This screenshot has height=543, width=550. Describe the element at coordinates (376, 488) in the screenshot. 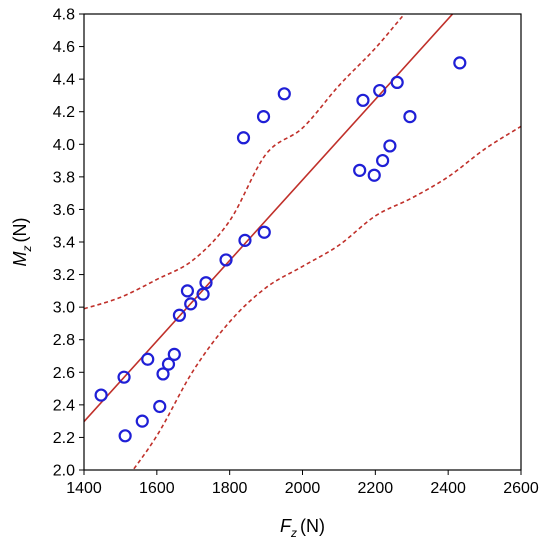

I see `x-tick-label: 2200` at that location.